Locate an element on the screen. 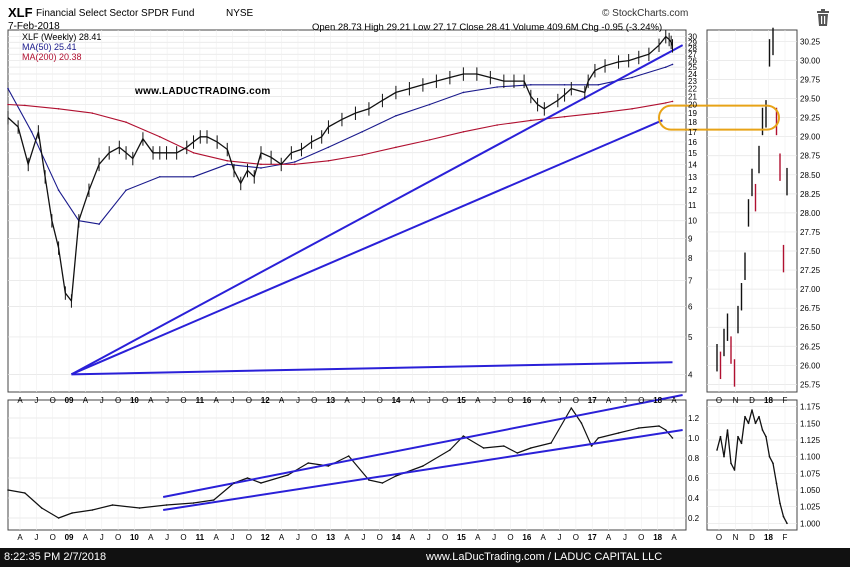 The image size is (850, 572). y-tick-label: 1.075 is located at coordinates (810, 473).